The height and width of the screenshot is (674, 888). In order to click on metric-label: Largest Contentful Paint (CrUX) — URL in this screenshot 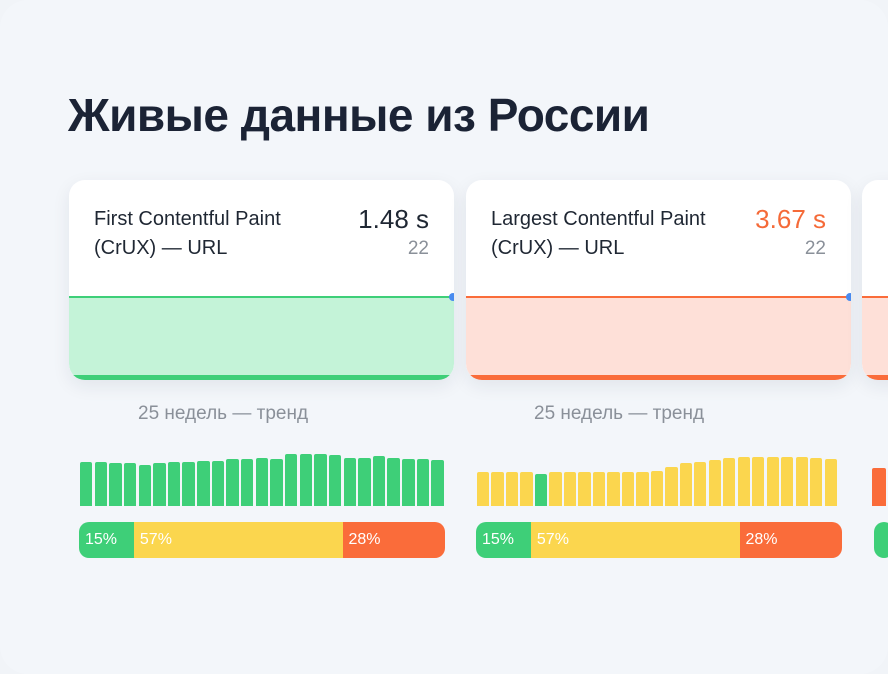, I will do `click(598, 233)`.